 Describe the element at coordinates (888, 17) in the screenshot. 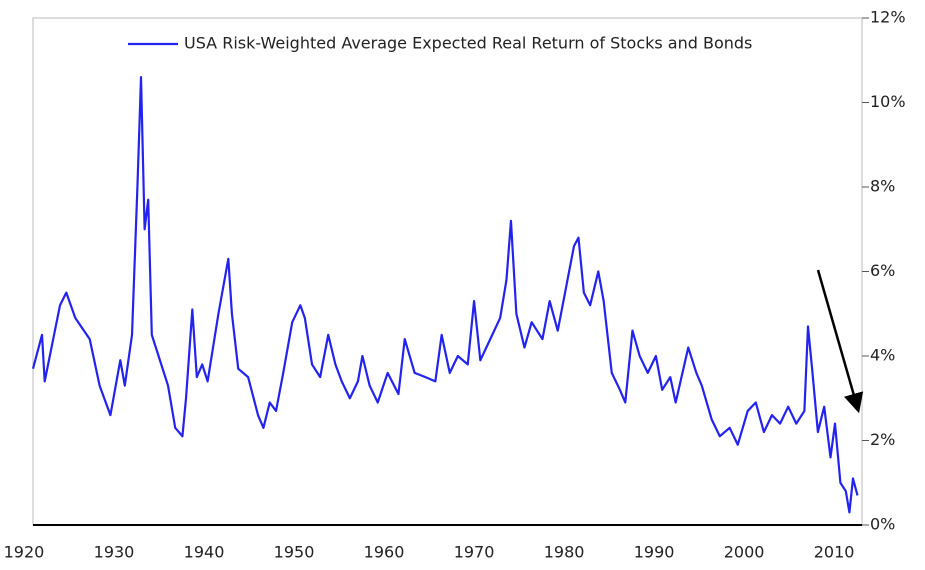

I see `y-tick-label: 12%` at that location.